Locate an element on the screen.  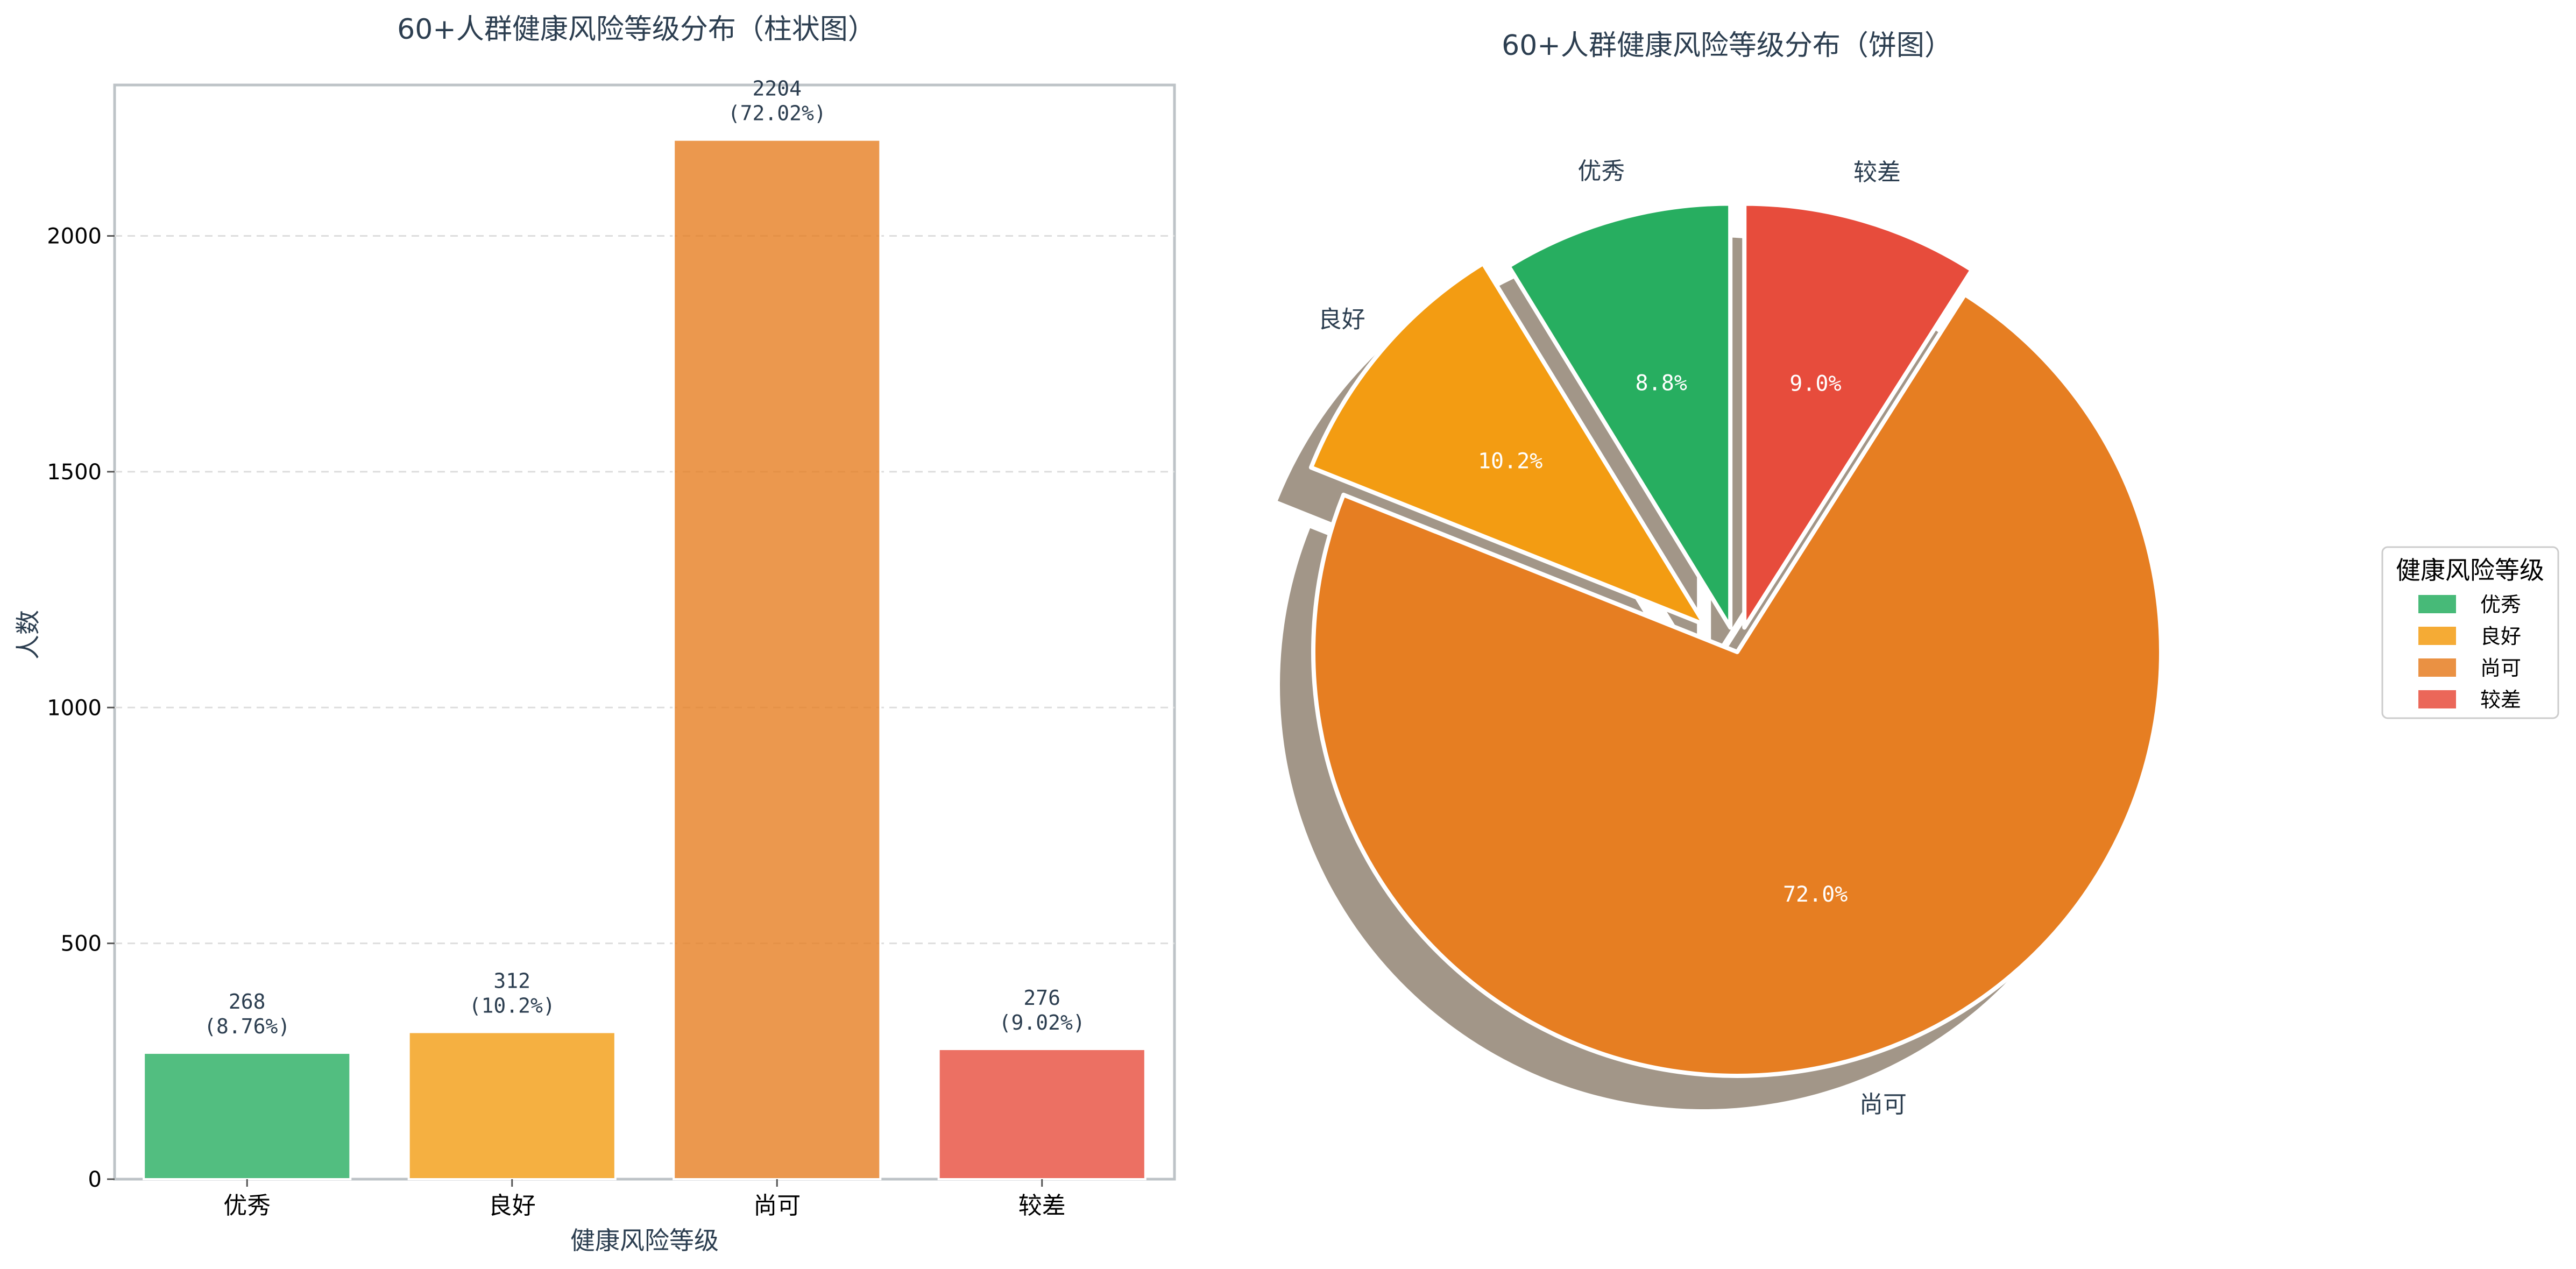
bar-value-label: 2204 (72.02%) is located at coordinates (777, 101).